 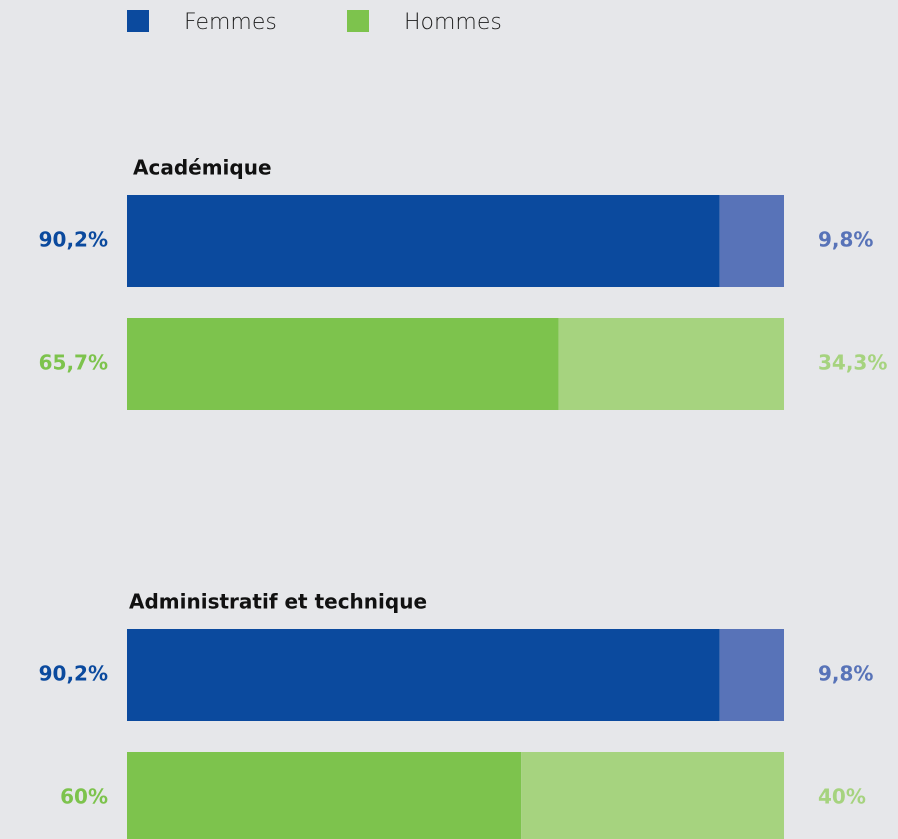 I want to click on value-label: 60%, so click(x=84, y=797).